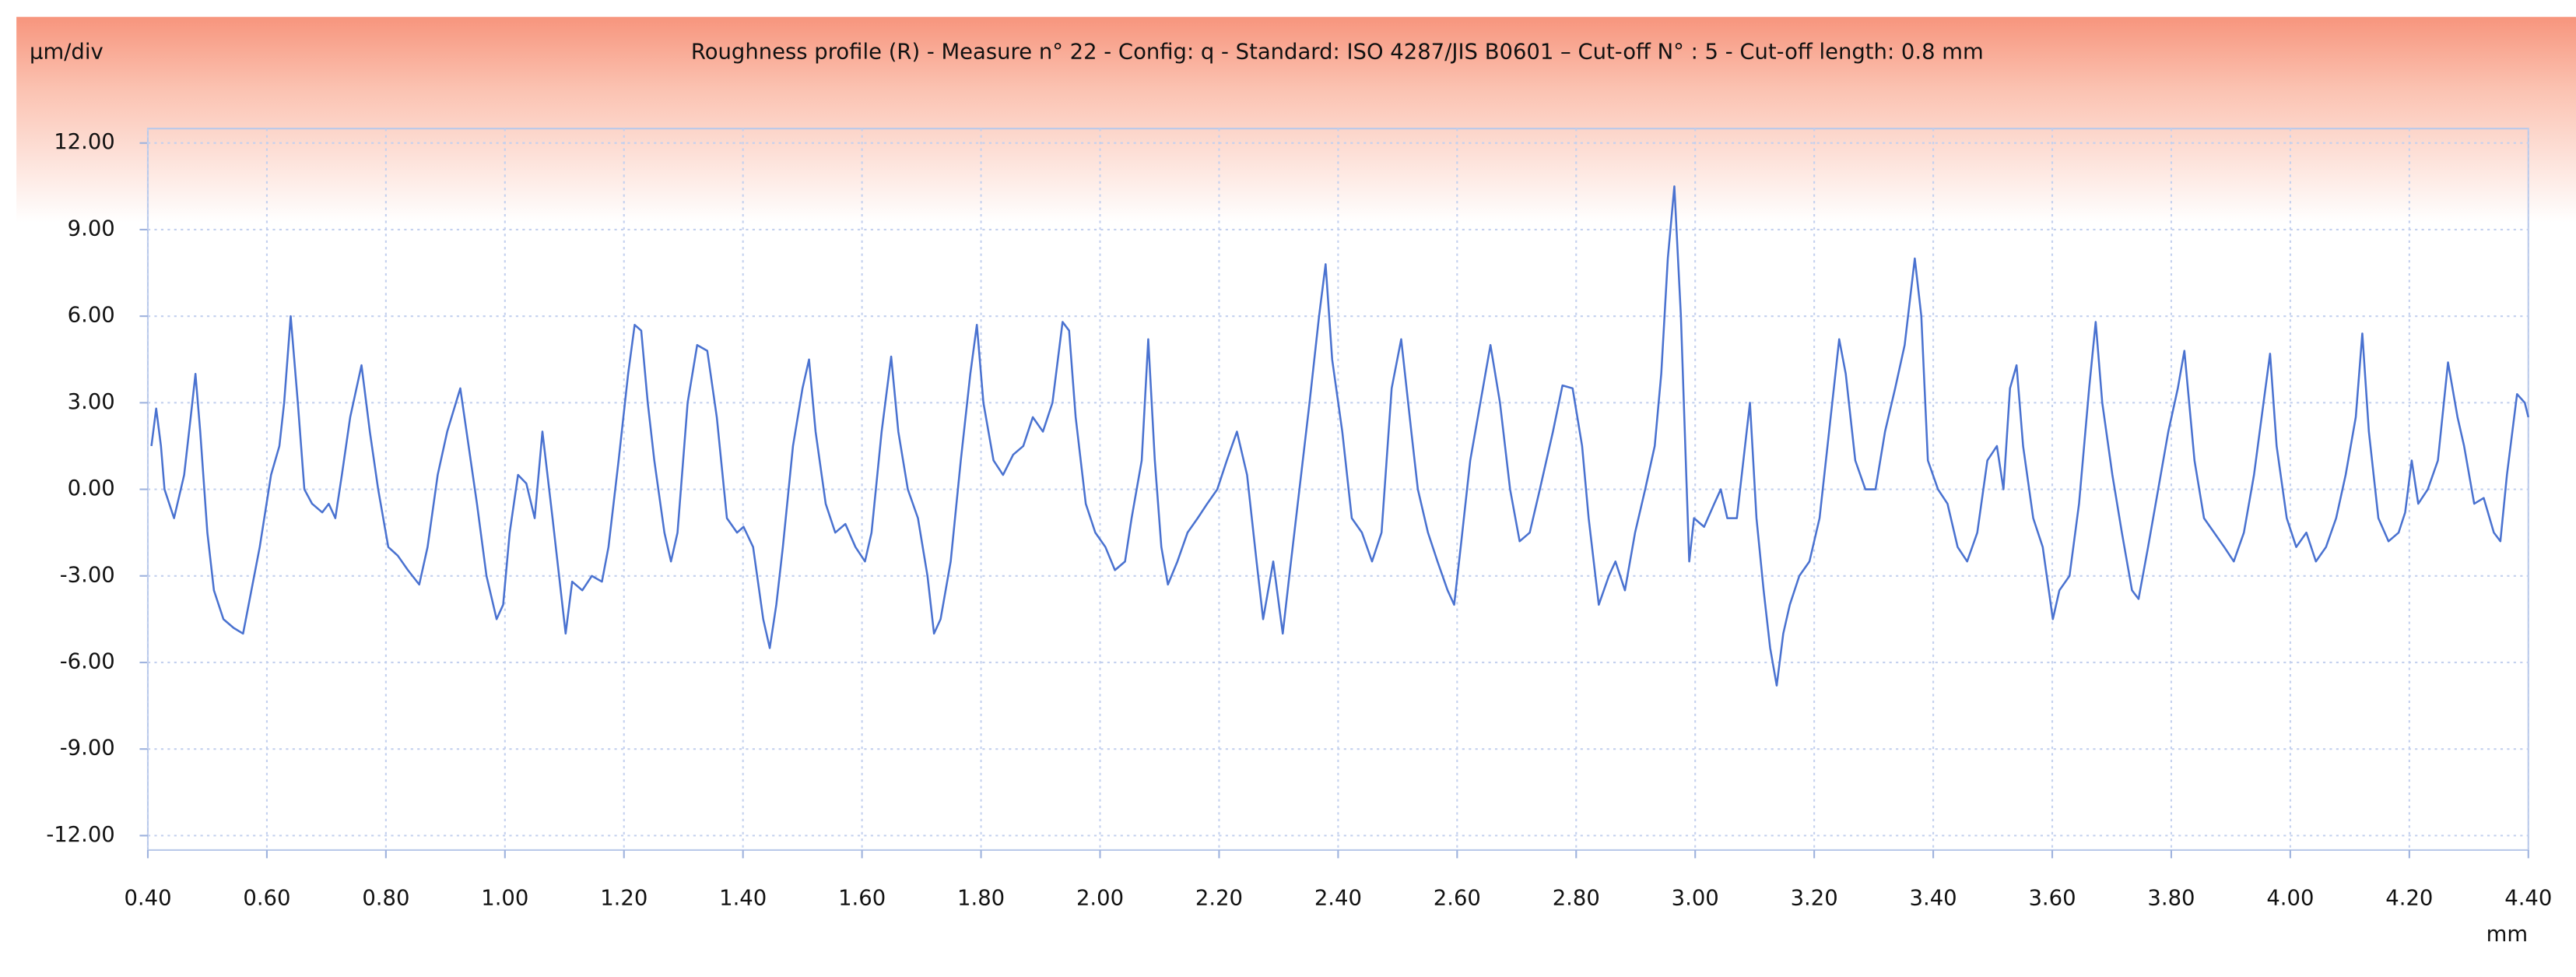  I want to click on x-tick-label: 0.60, so click(266, 899).